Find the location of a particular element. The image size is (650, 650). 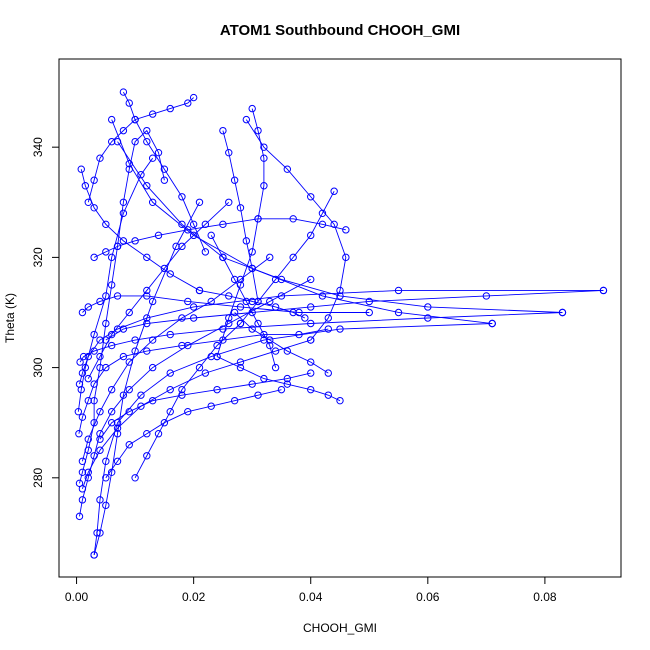

x-tick-label: 0.02 is located at coordinates (194, 597).